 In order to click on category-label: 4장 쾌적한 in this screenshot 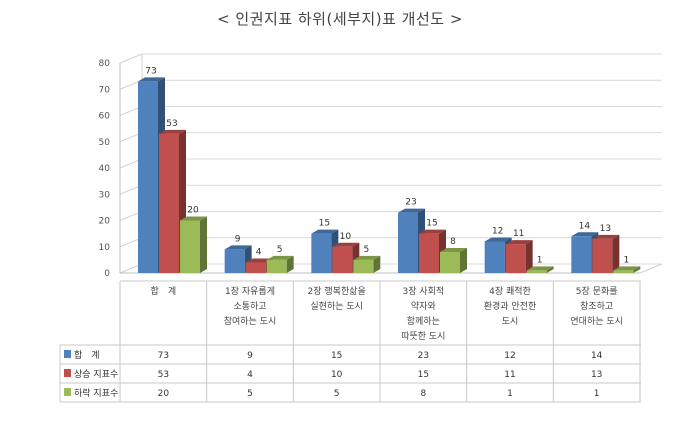, I will do `click(510, 291)`.